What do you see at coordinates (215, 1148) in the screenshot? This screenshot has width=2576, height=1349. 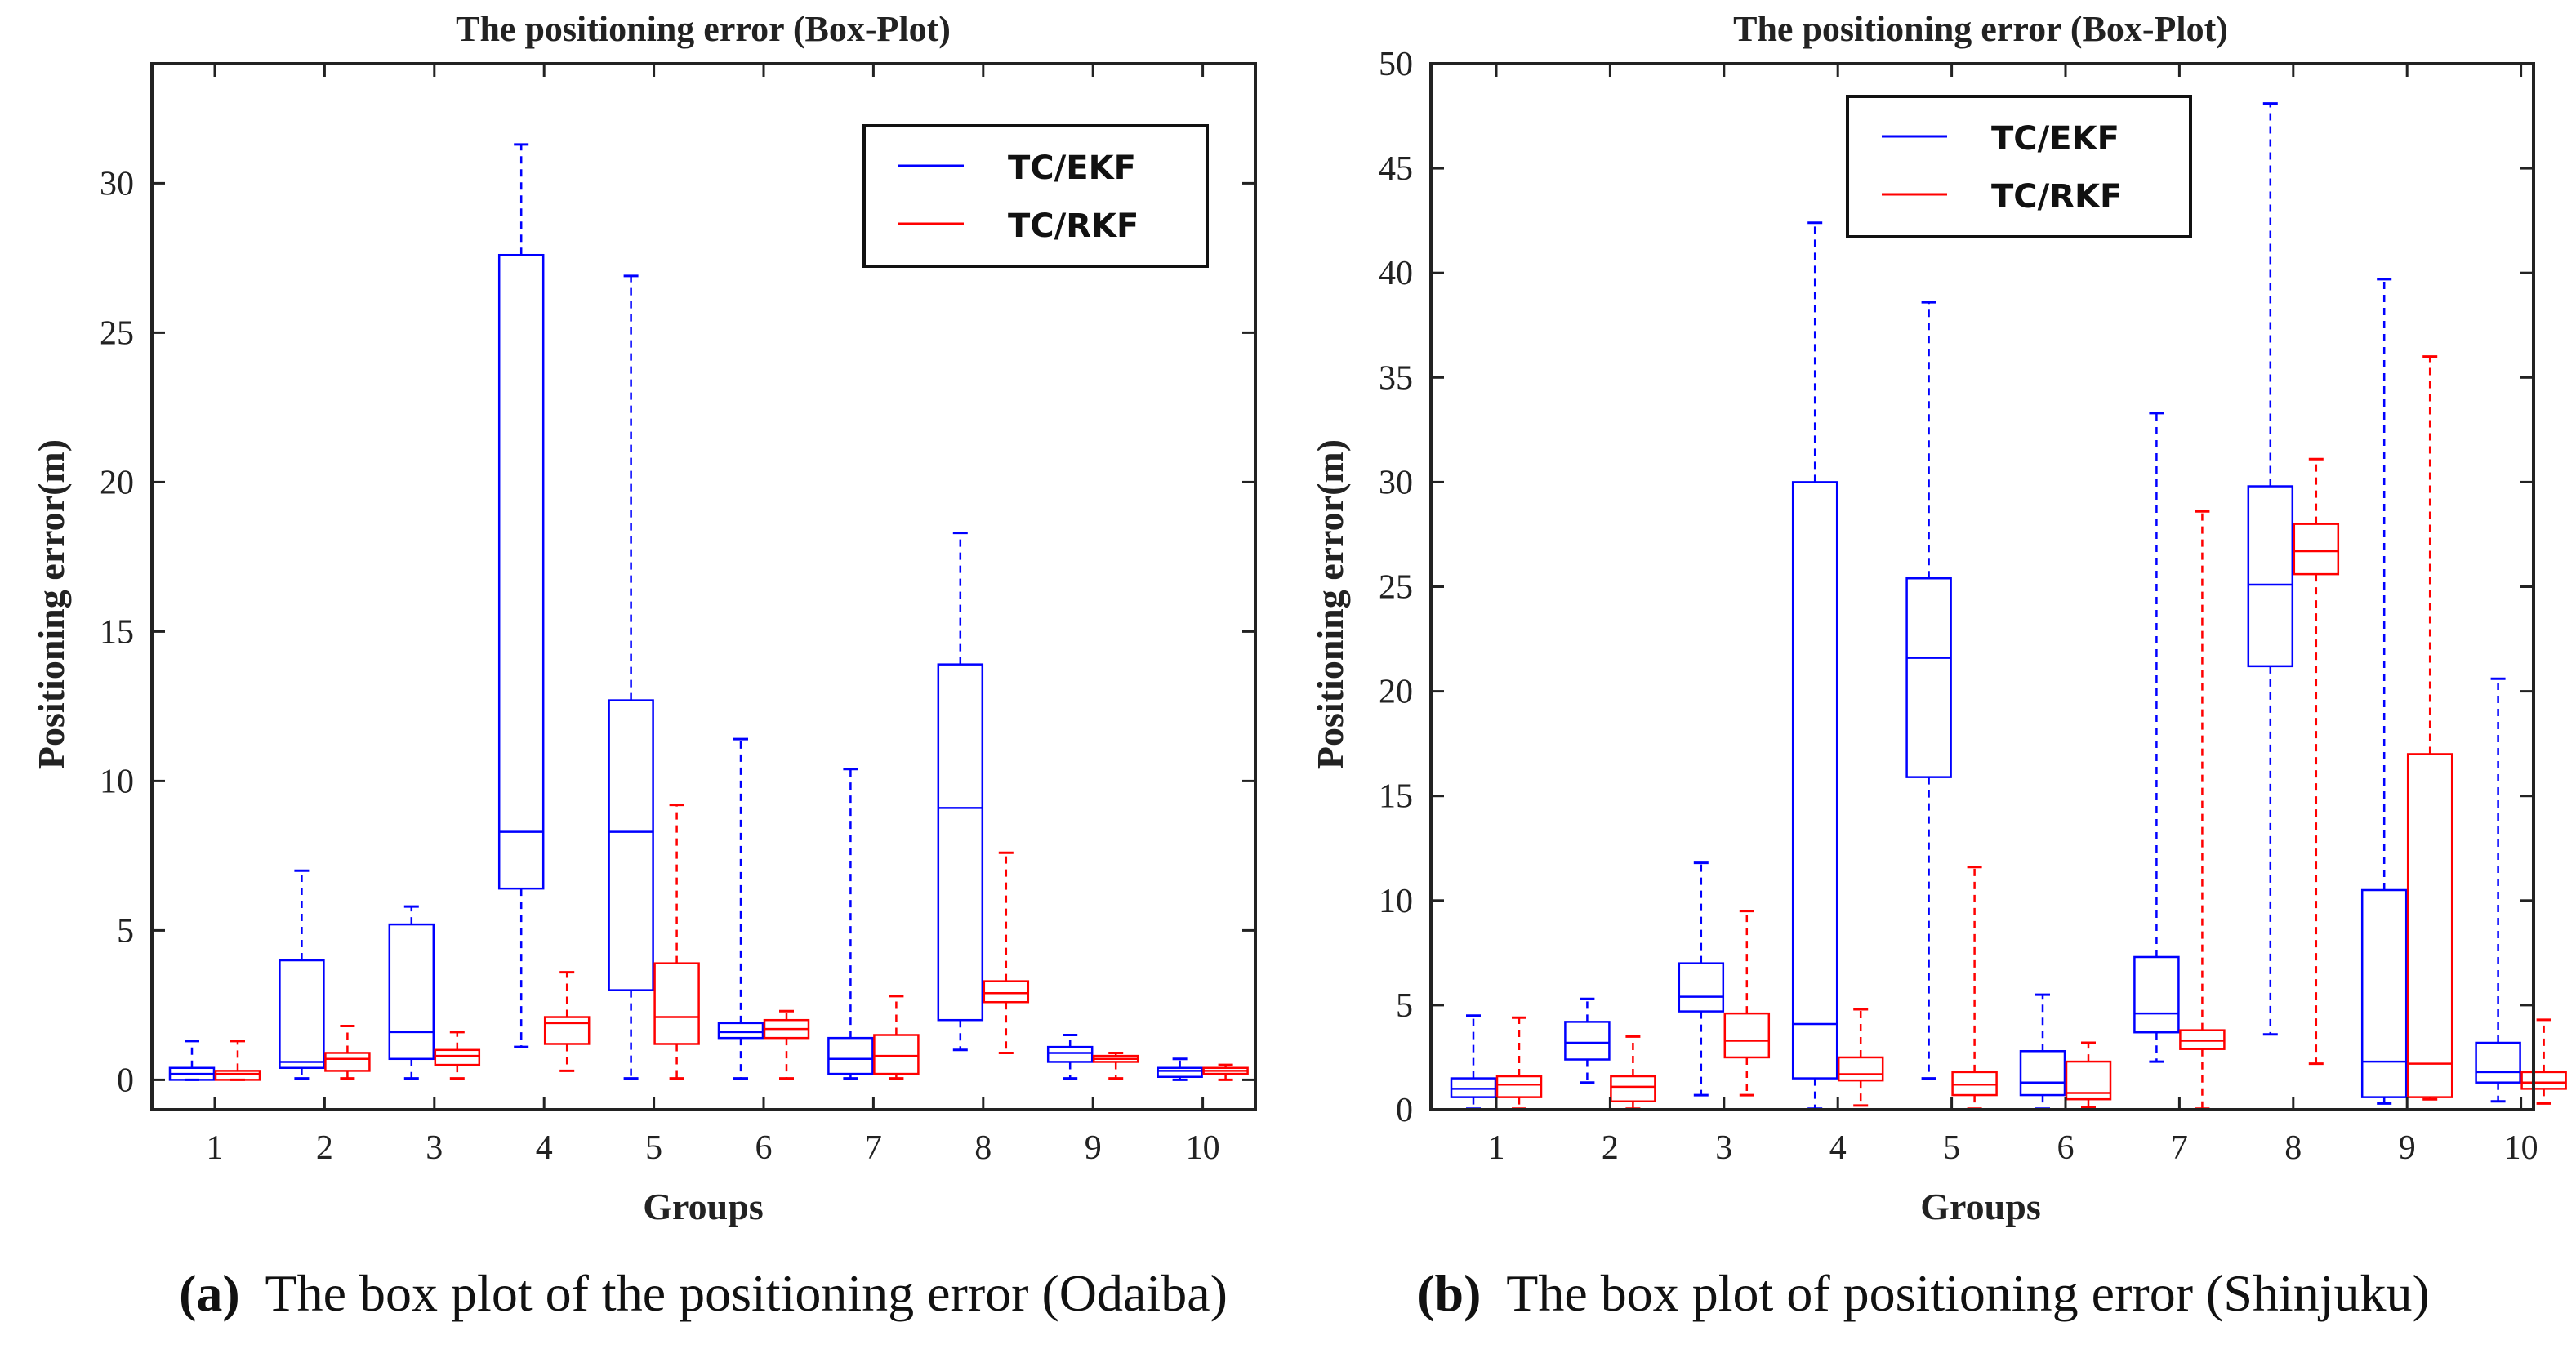 I see `x-tick-label: 1` at bounding box center [215, 1148].